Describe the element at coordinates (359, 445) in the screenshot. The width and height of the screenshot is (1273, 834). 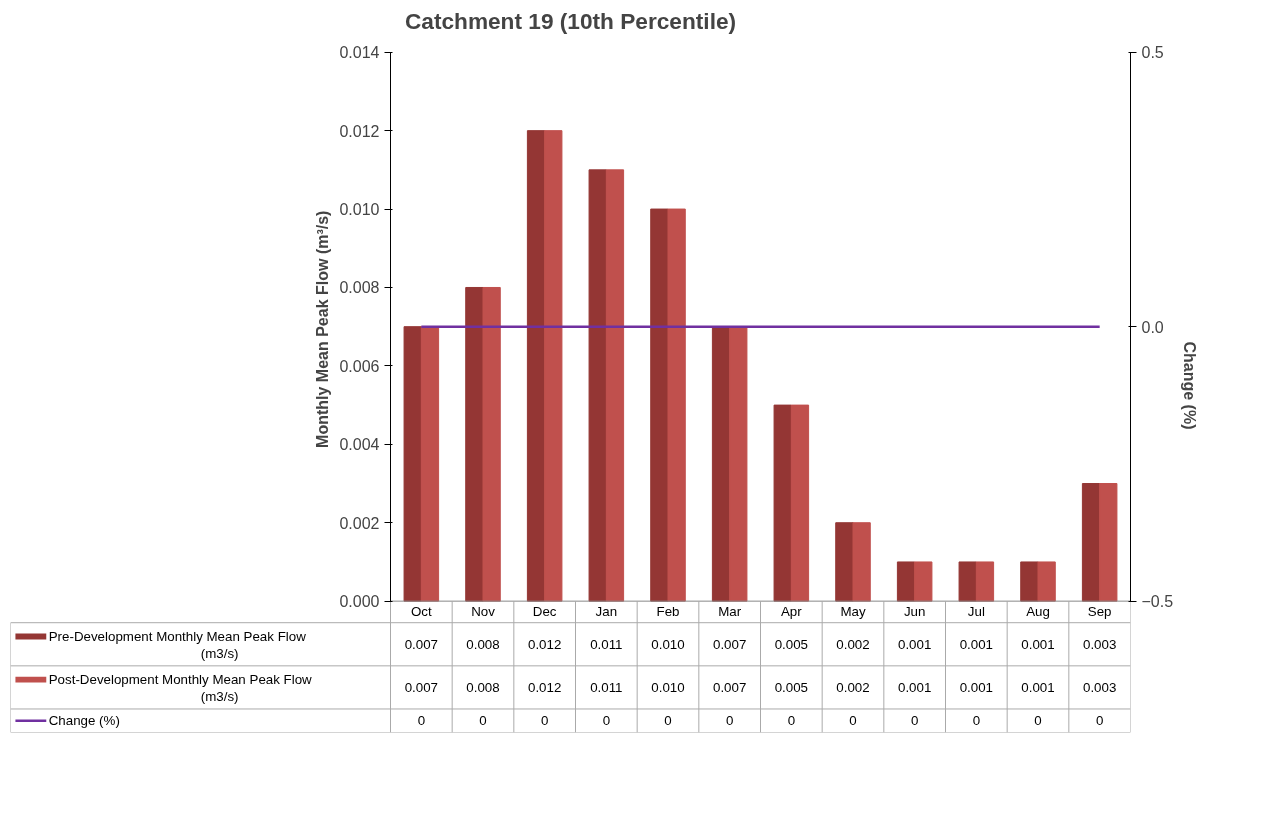
I see `y-tick-label: 0.004` at that location.